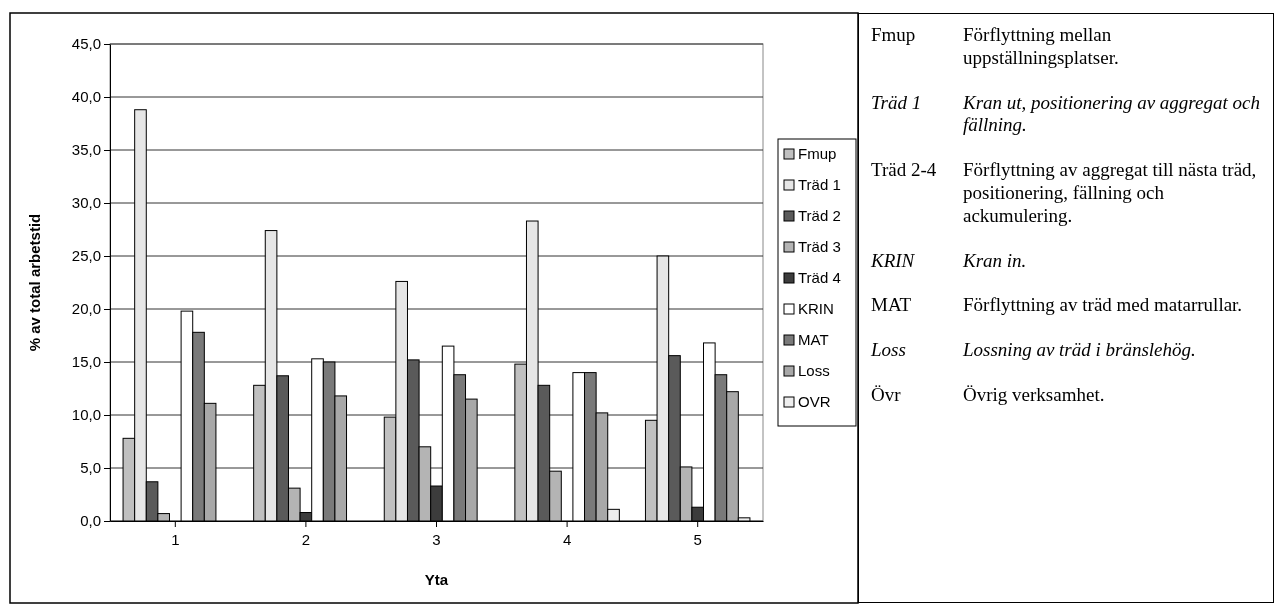  I want to click on legend-label: Fmup, so click(817, 153).